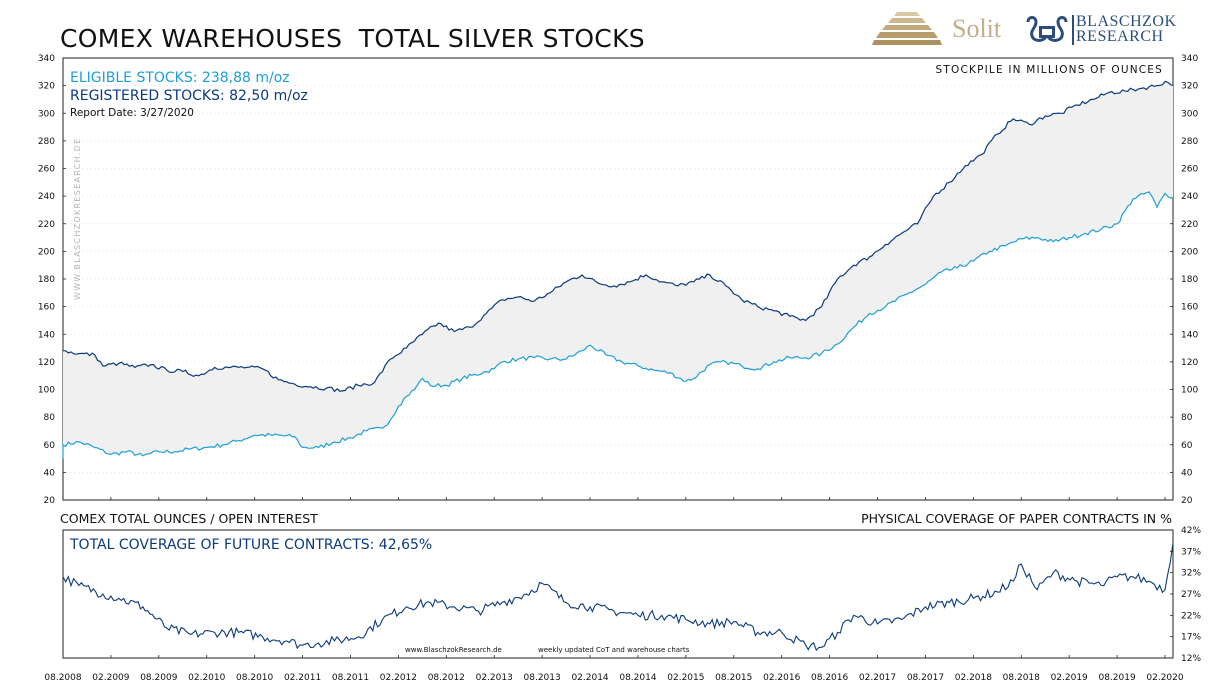 This screenshot has width=1228, height=690. I want to click on solit-logo: Solit, so click(957, 28).